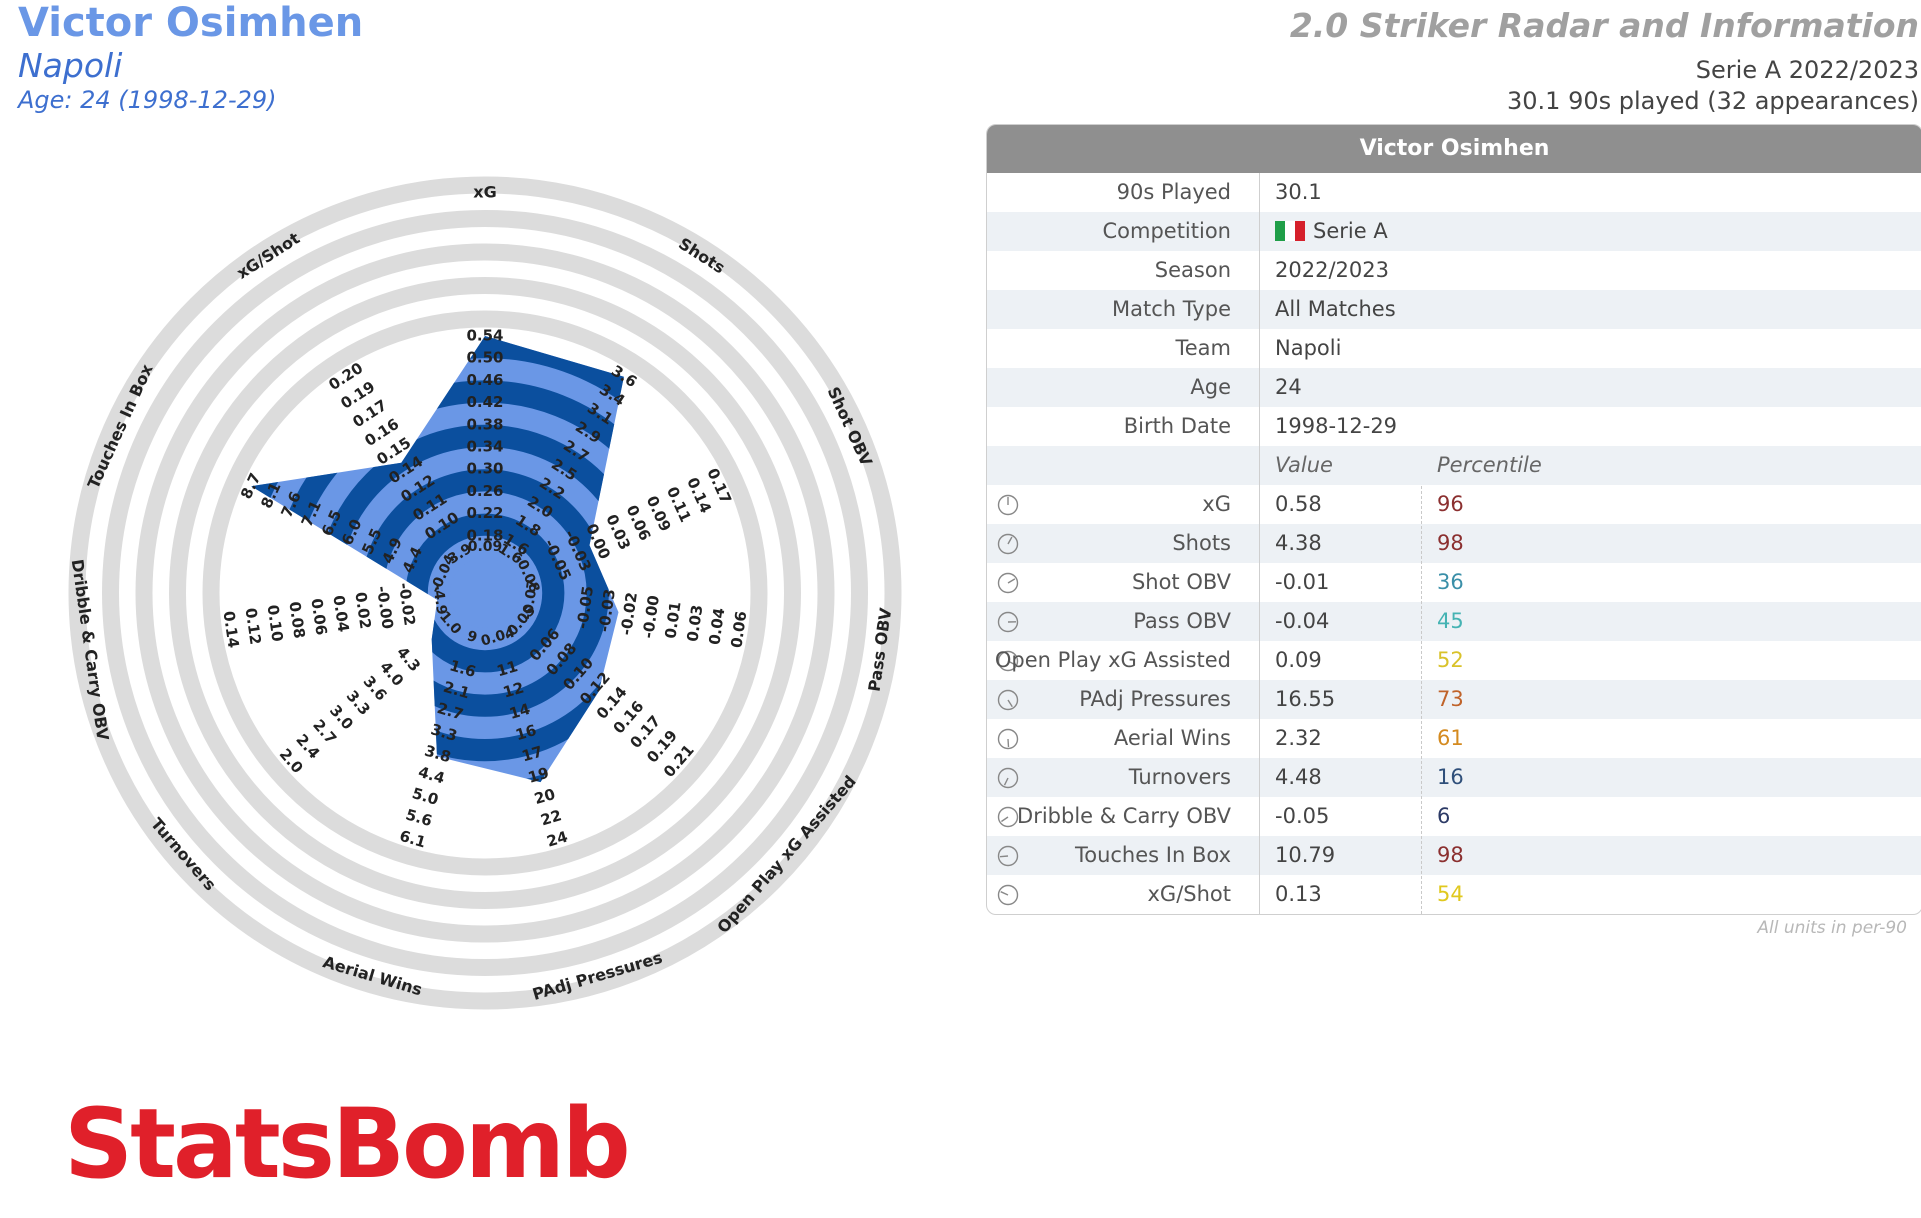 The width and height of the screenshot is (1921, 1218). What do you see at coordinates (1298, 192) in the screenshot?
I see `info-value-text: 30.1` at bounding box center [1298, 192].